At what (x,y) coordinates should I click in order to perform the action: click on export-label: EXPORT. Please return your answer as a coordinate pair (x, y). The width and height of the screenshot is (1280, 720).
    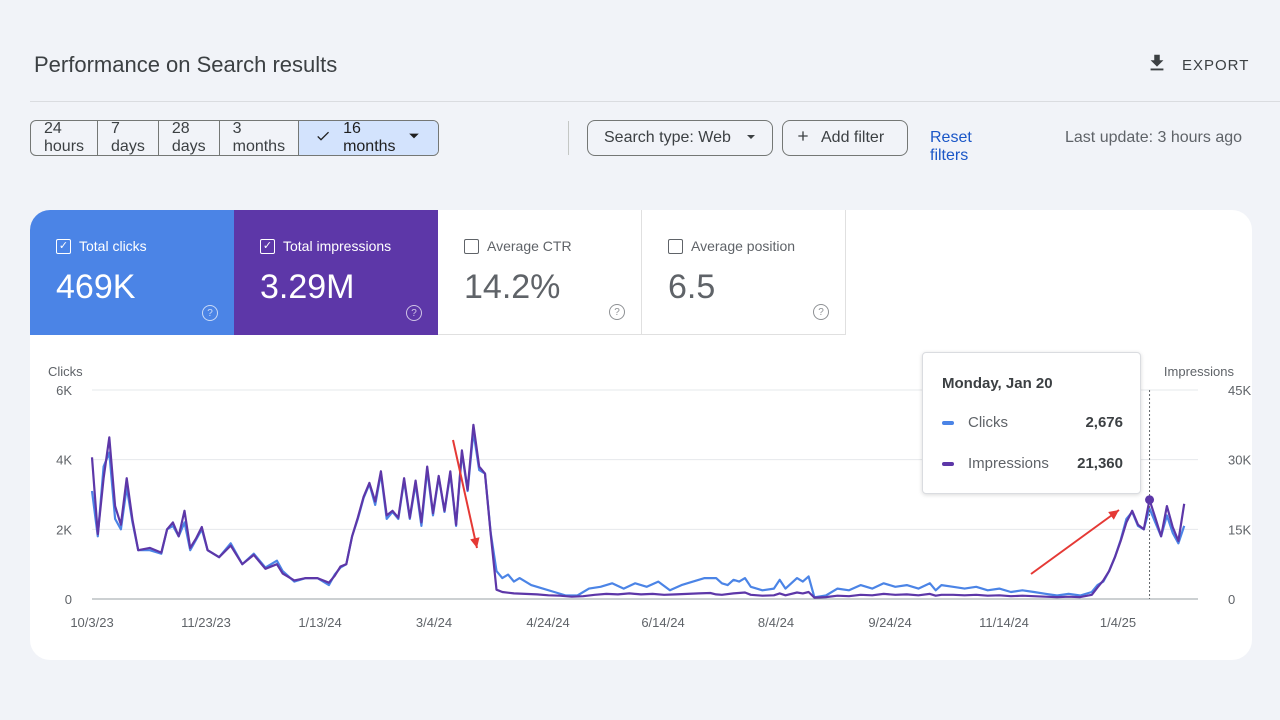
    Looking at the image, I should click on (1216, 65).